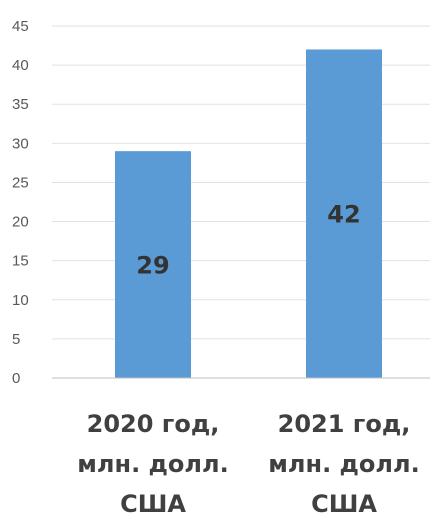  Describe the element at coordinates (20, 65) in the screenshot. I see `y-tick-label: 40` at that location.